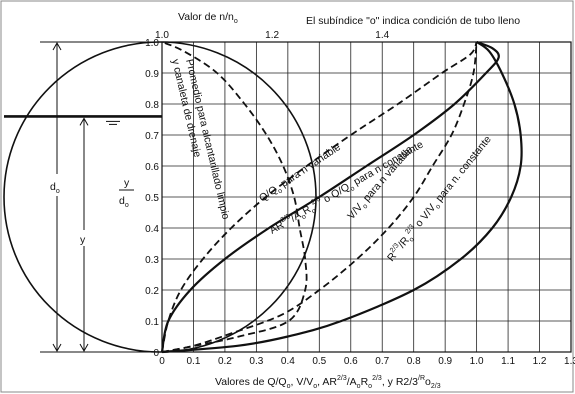  What do you see at coordinates (152, 198) in the screenshot?
I see `y-tick-label: 0.5` at bounding box center [152, 198].